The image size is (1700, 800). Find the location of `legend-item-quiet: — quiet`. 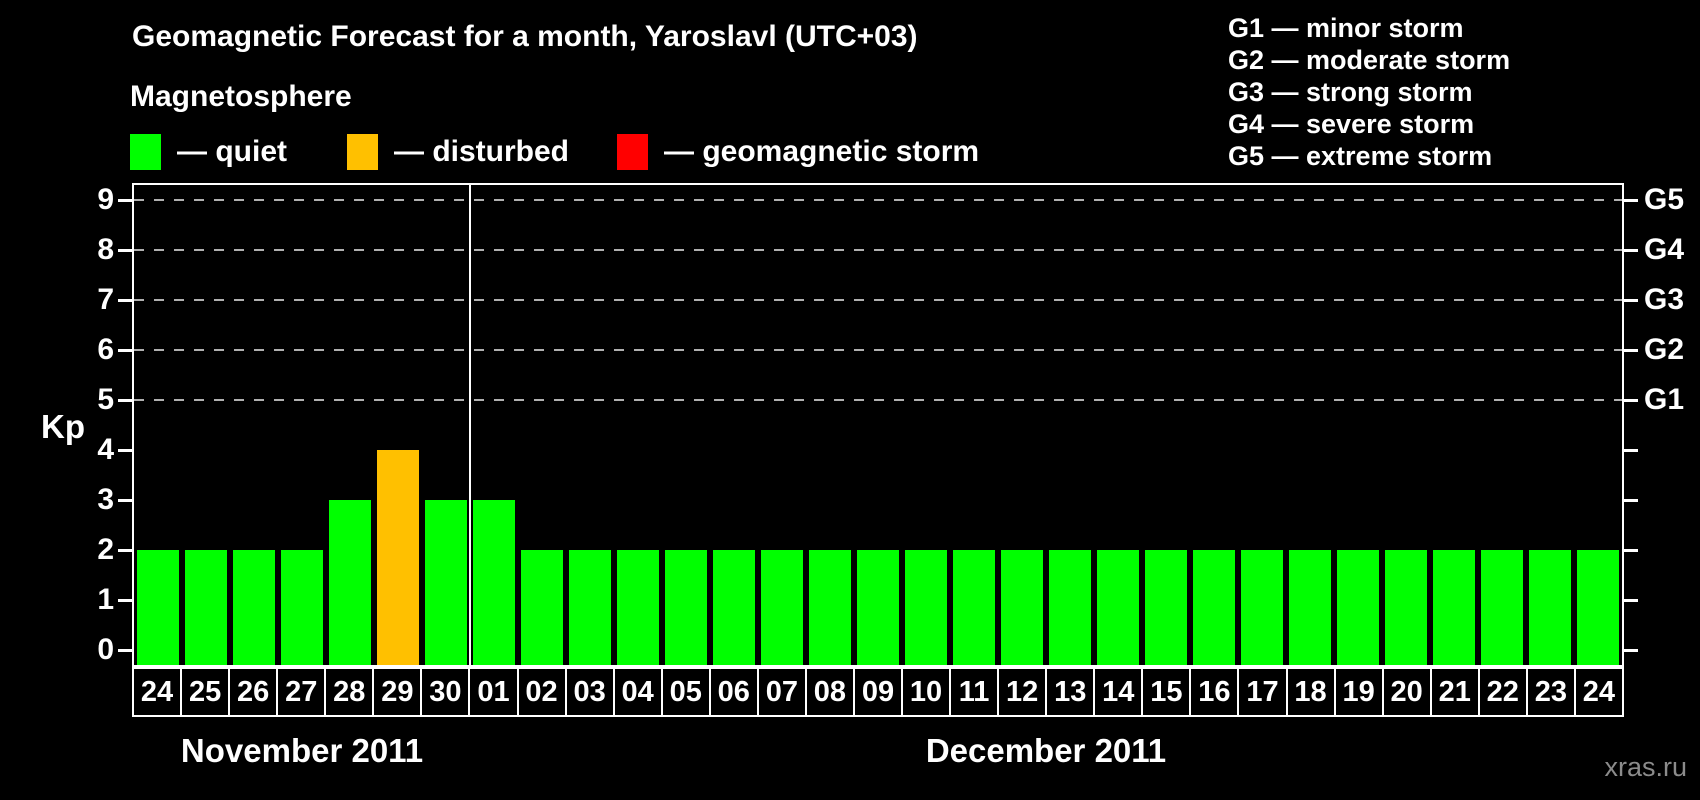

legend-item-quiet: — quiet is located at coordinates (208, 152).